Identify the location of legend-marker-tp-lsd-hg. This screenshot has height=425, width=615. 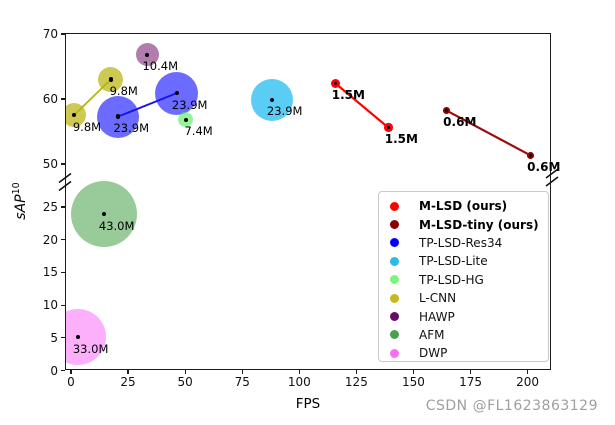
(394, 280).